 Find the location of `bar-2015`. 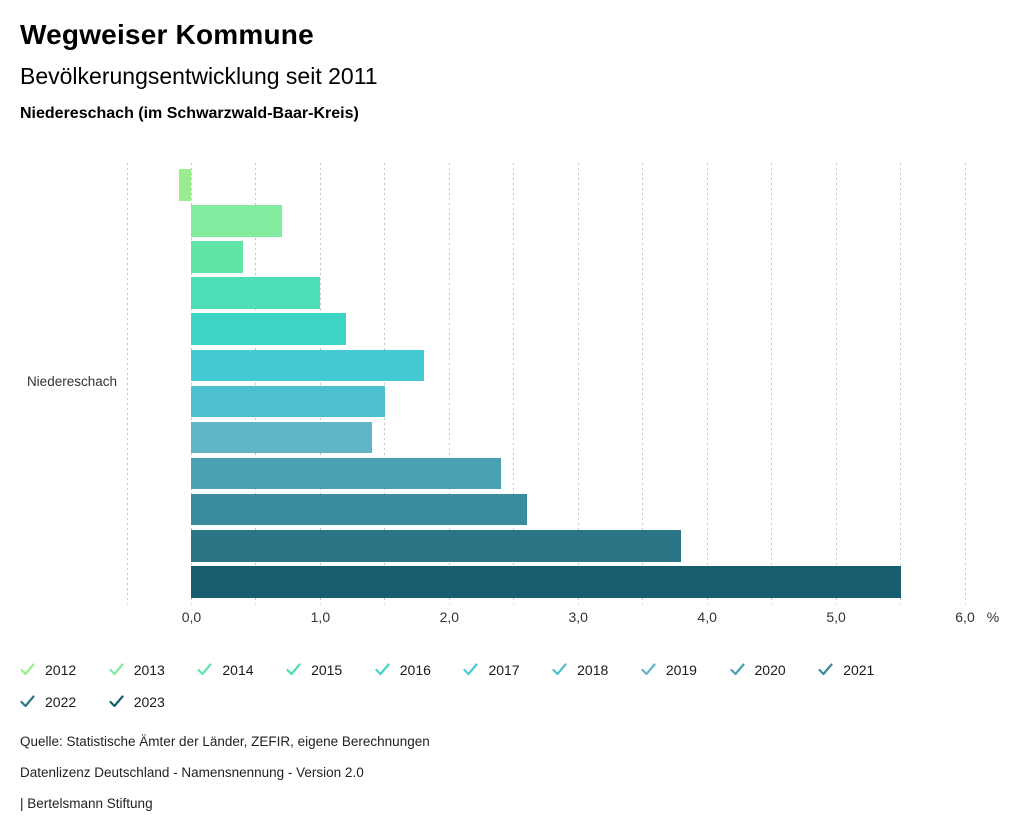

bar-2015 is located at coordinates (256, 293).